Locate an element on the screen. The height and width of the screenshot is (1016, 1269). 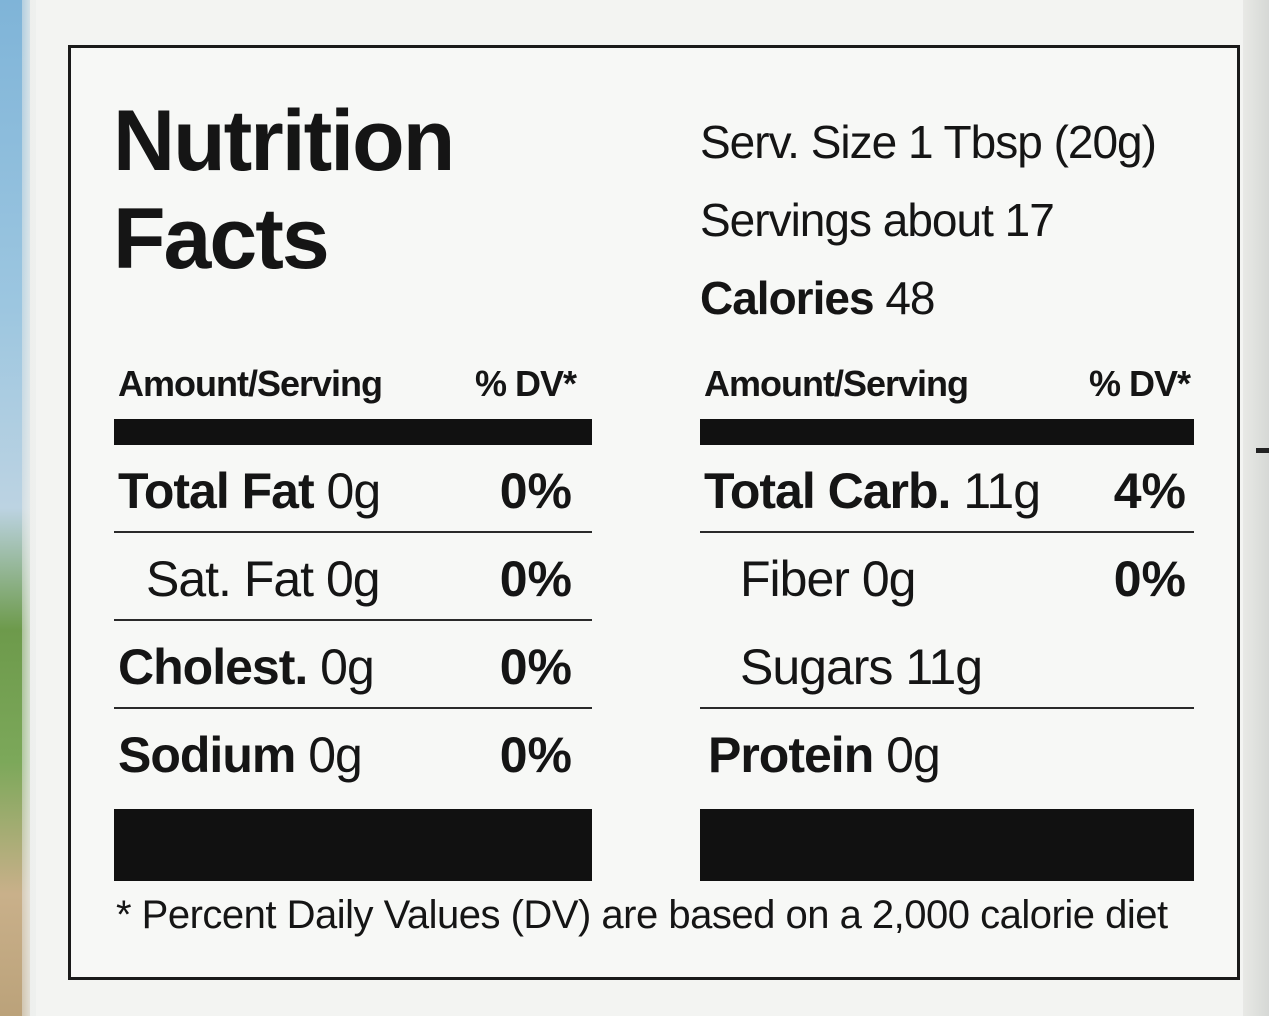
sat-fat-dv: 0% is located at coordinates (535, 579).